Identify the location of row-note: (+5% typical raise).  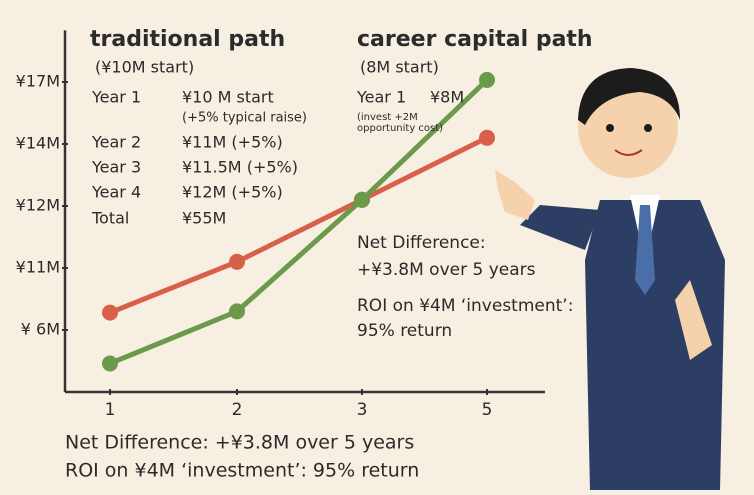
(244, 118).